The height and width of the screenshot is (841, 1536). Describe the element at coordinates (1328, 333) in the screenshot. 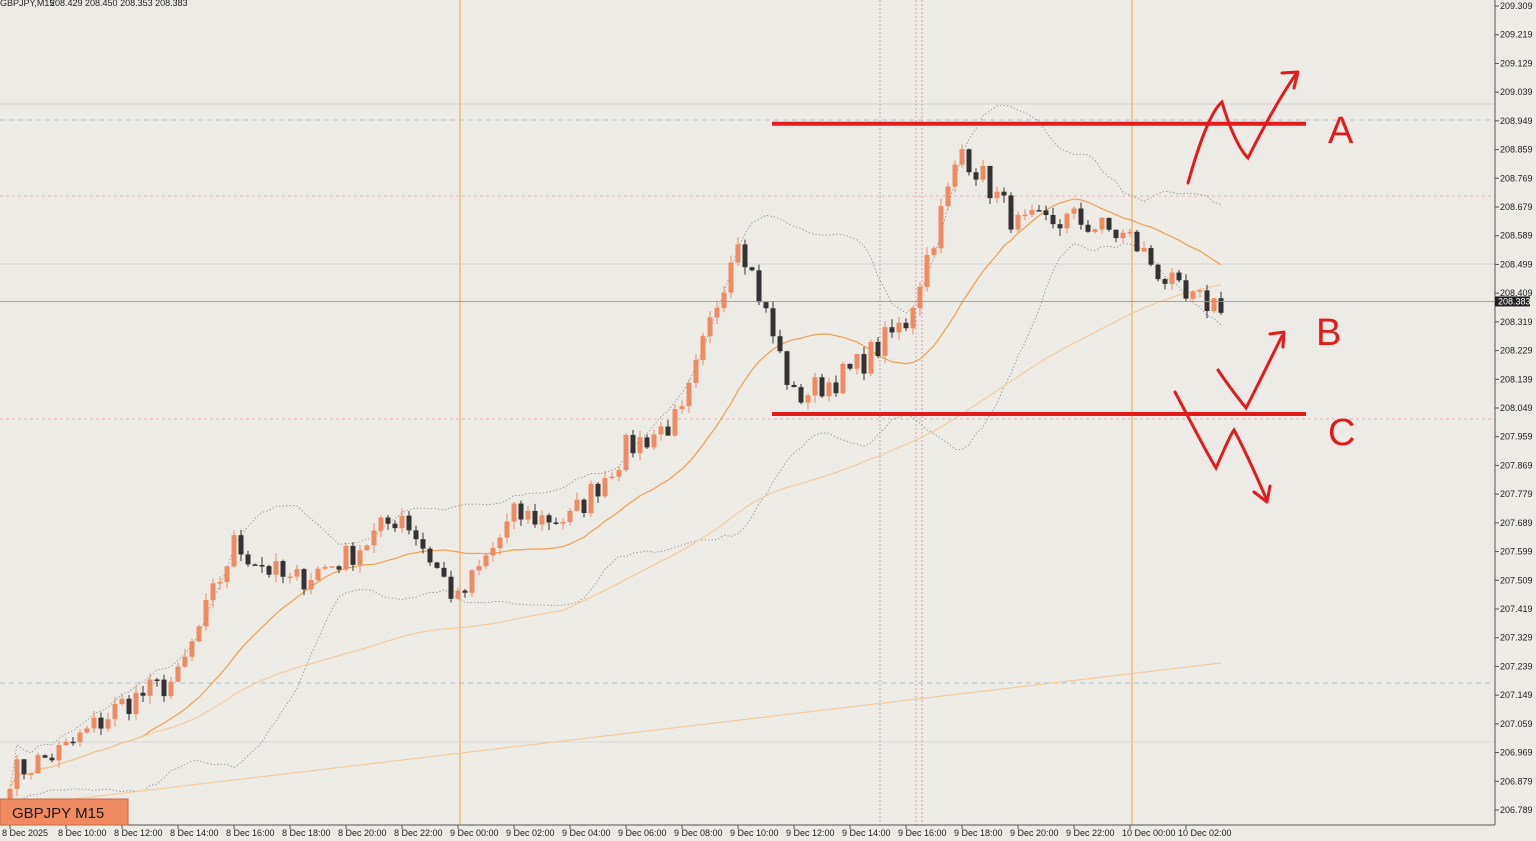

I see `label-b: B` at that location.